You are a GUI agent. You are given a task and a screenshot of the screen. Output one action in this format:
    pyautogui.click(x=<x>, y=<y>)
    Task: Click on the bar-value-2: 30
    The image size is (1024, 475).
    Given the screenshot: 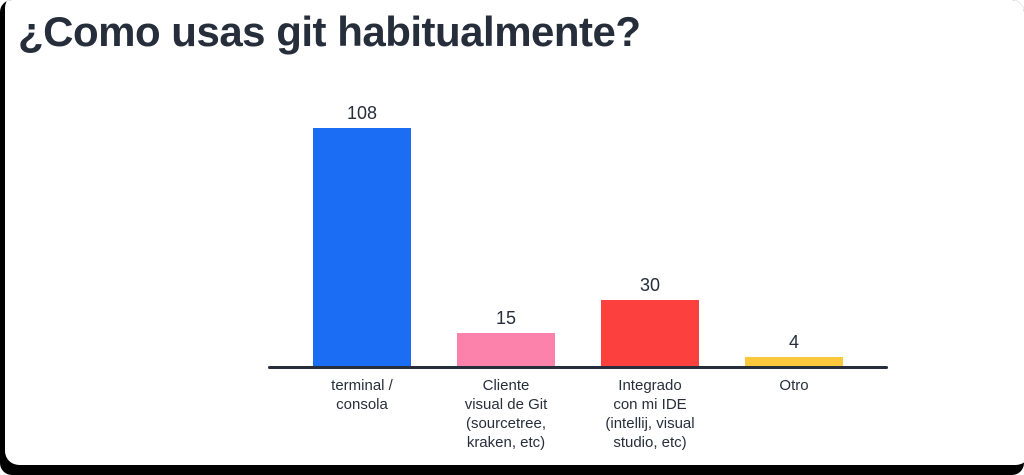 What is the action you would take?
    pyautogui.click(x=650, y=285)
    